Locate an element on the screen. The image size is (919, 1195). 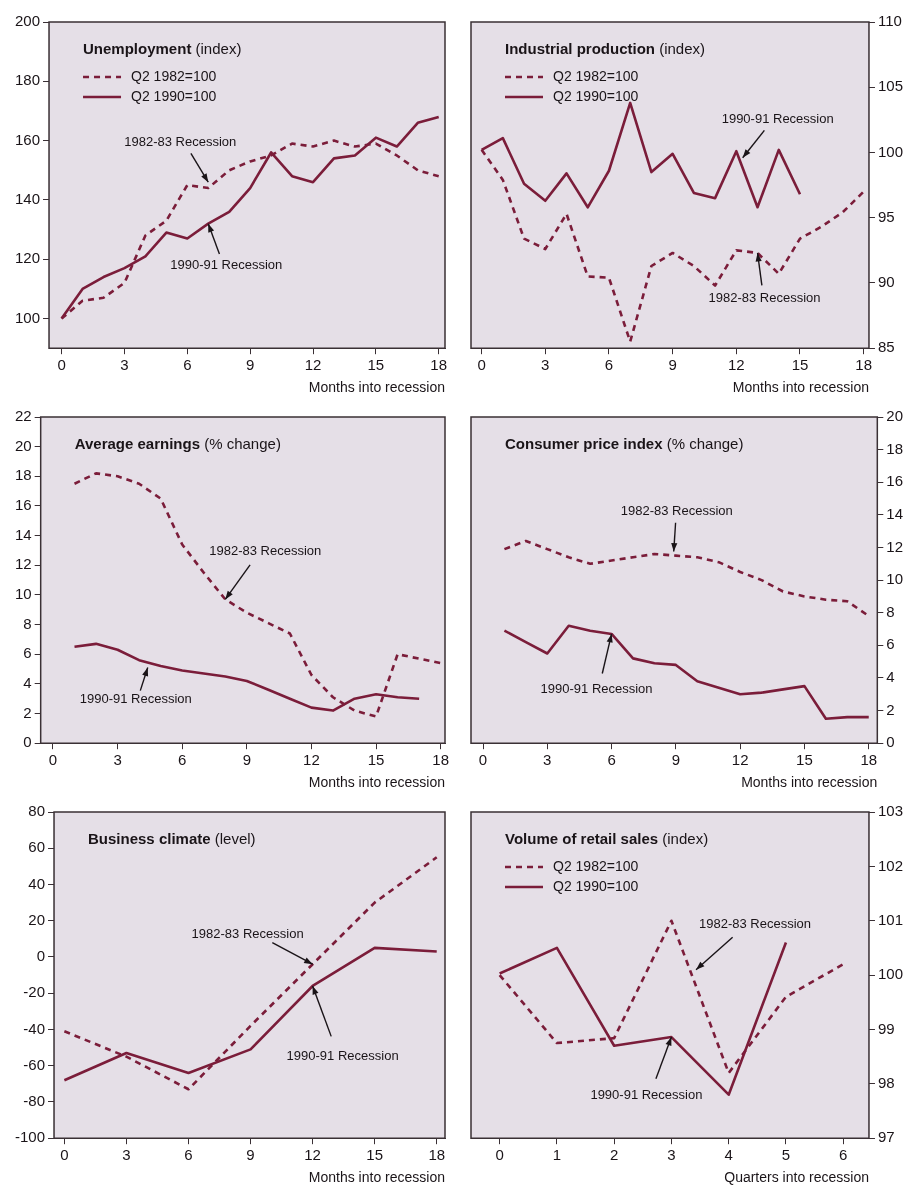
text: Average earnings (% change) is located at coordinates (177, 444).